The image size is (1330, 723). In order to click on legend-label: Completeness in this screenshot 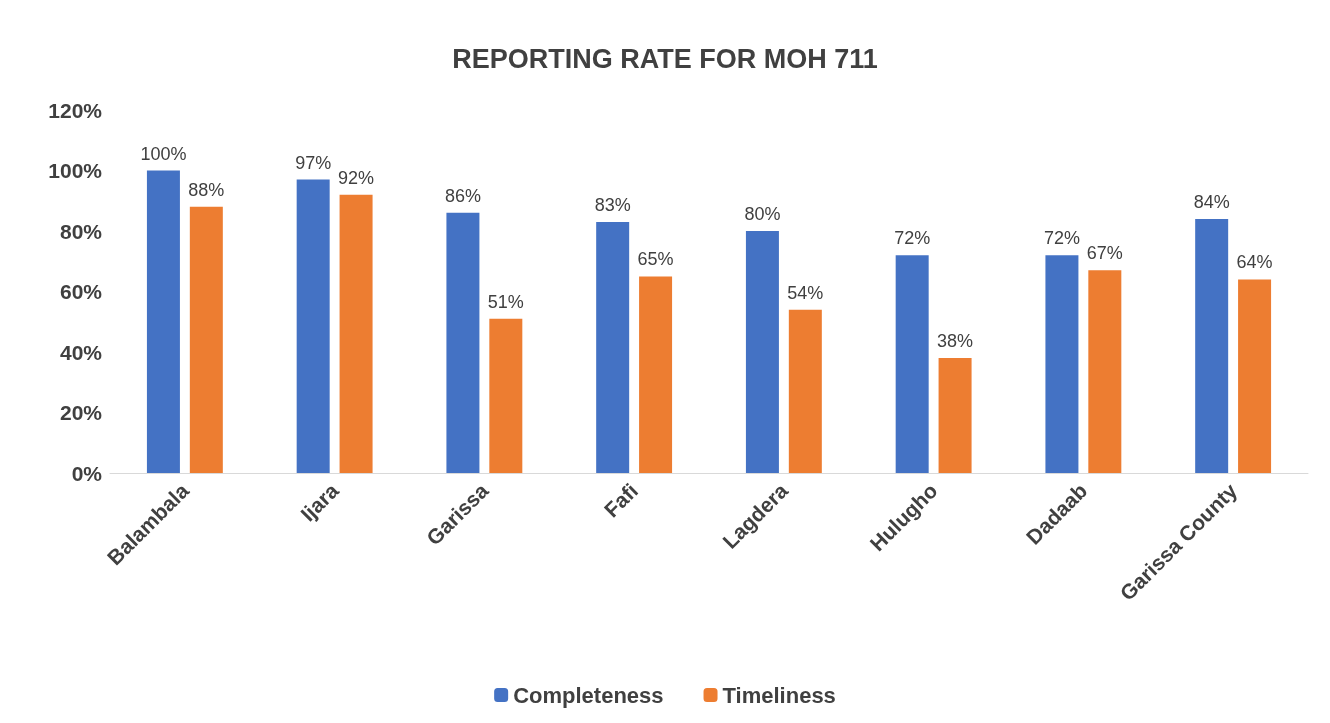, I will do `click(588, 695)`.